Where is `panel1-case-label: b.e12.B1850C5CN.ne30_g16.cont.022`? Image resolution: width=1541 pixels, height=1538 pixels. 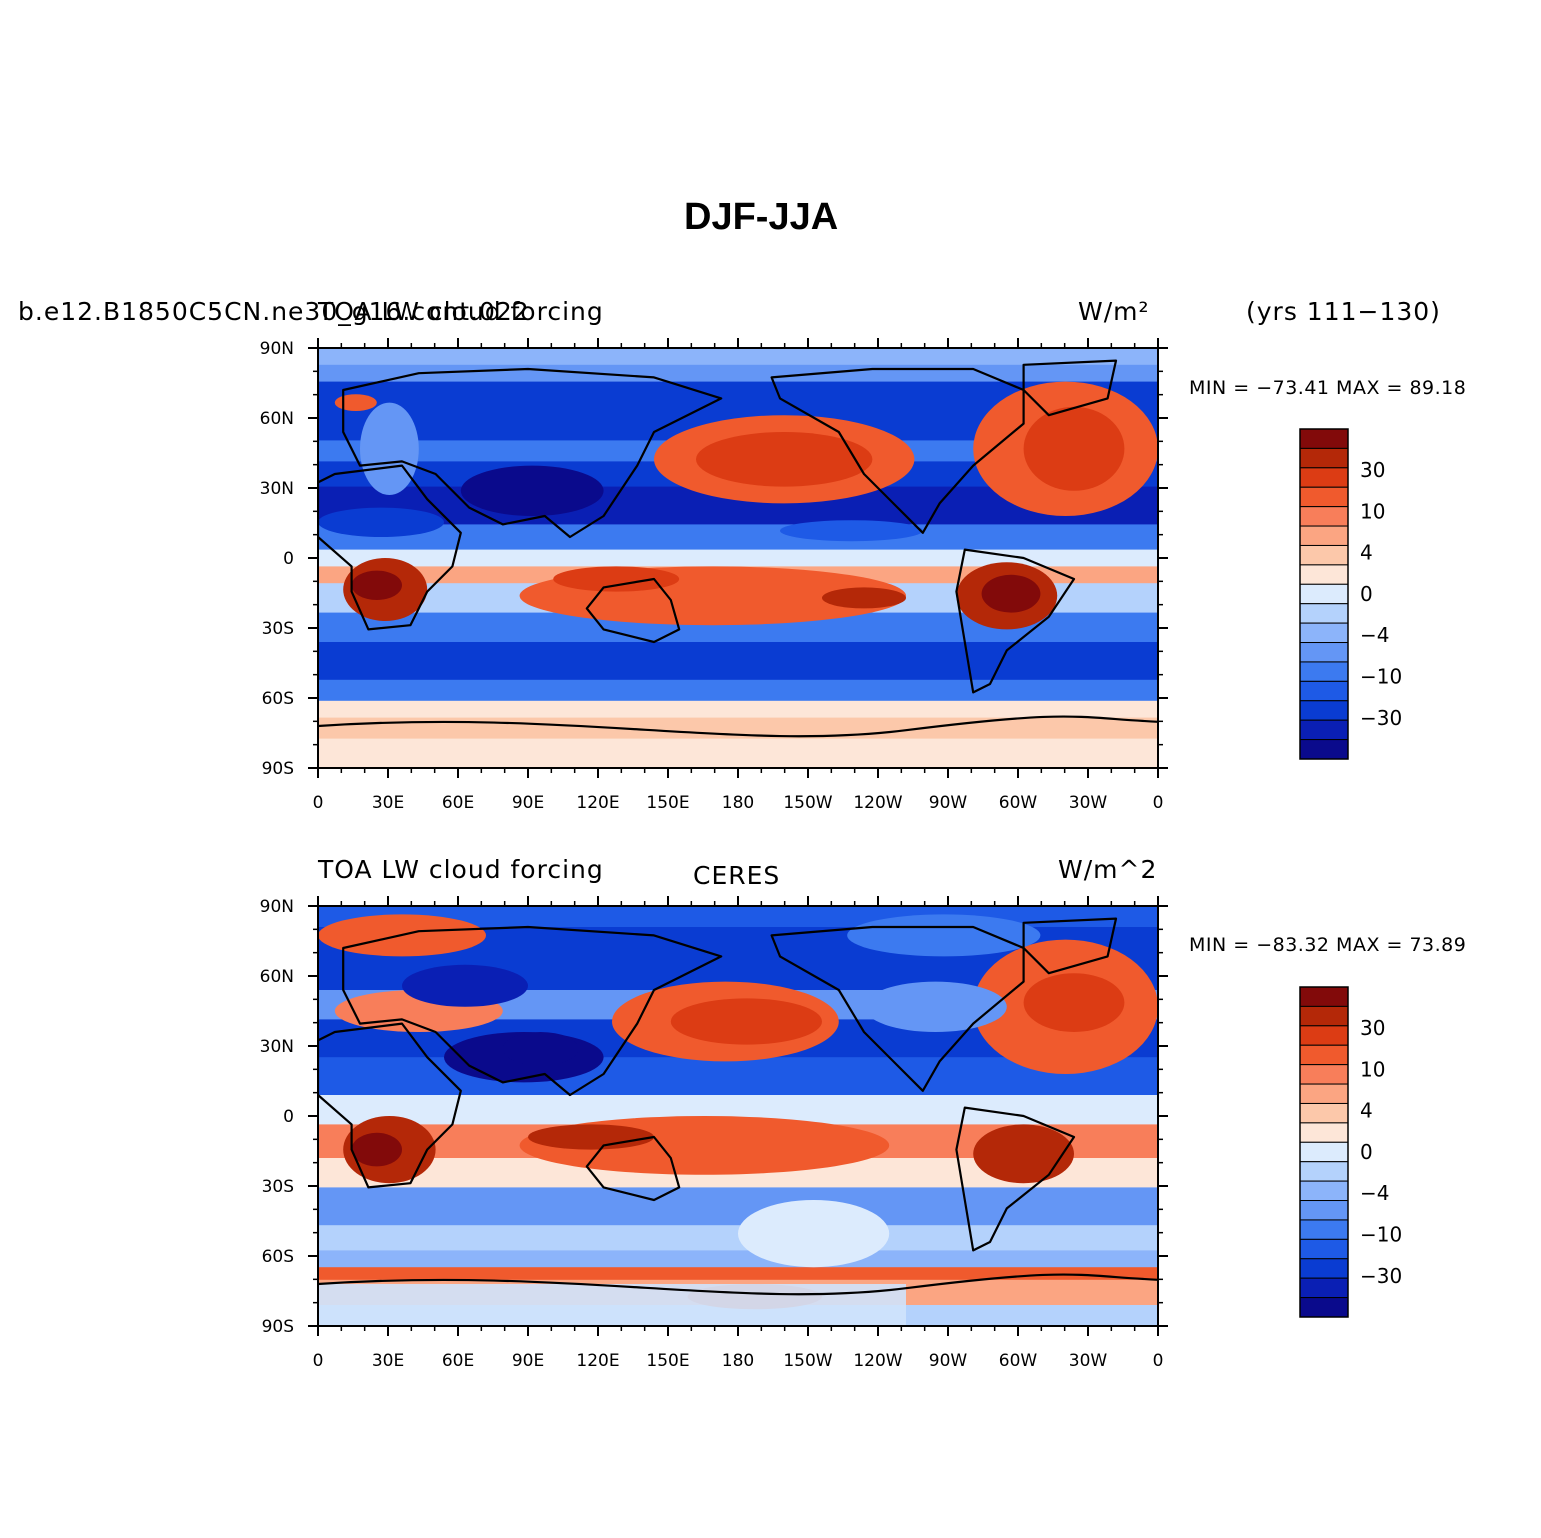
panel1-case-label: b.e12.B1850C5CN.ne30_g16.cont.022 is located at coordinates (274, 311).